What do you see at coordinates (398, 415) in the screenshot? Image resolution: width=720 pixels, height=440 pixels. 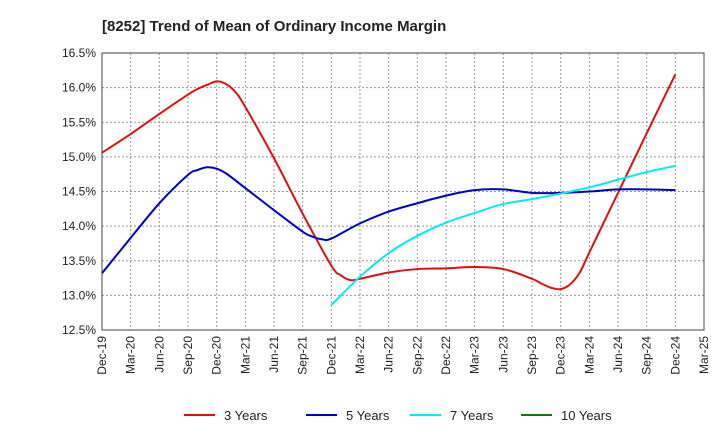 I see `legend: 3 Years 5 Years 7 Years 10 Years` at bounding box center [398, 415].